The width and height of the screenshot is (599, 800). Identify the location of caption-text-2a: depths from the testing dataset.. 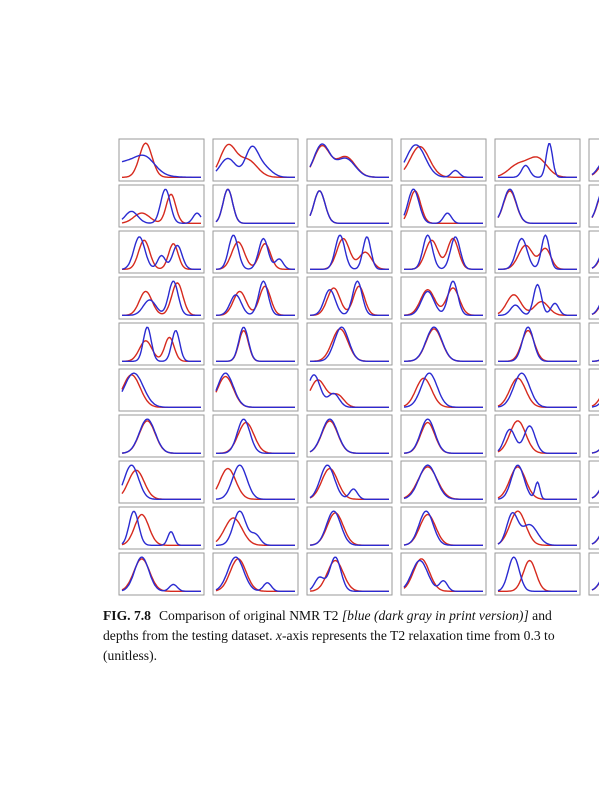
(189, 635).